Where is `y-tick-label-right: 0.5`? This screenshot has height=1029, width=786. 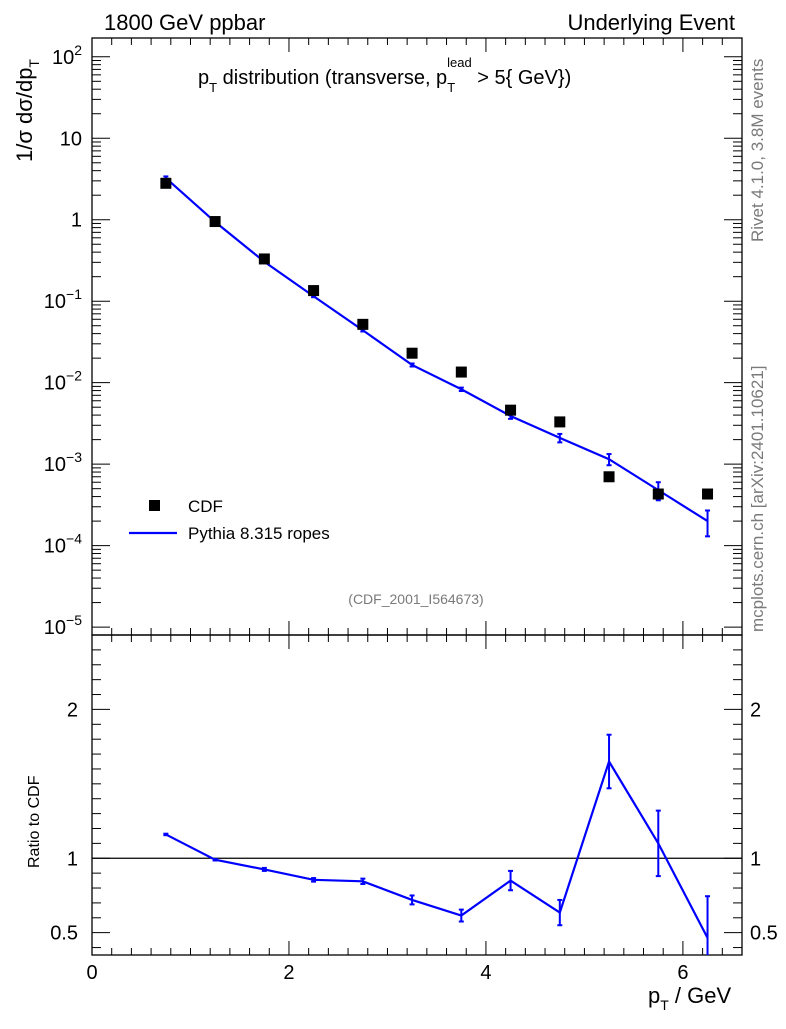 y-tick-label-right: 0.5 is located at coordinates (764, 934).